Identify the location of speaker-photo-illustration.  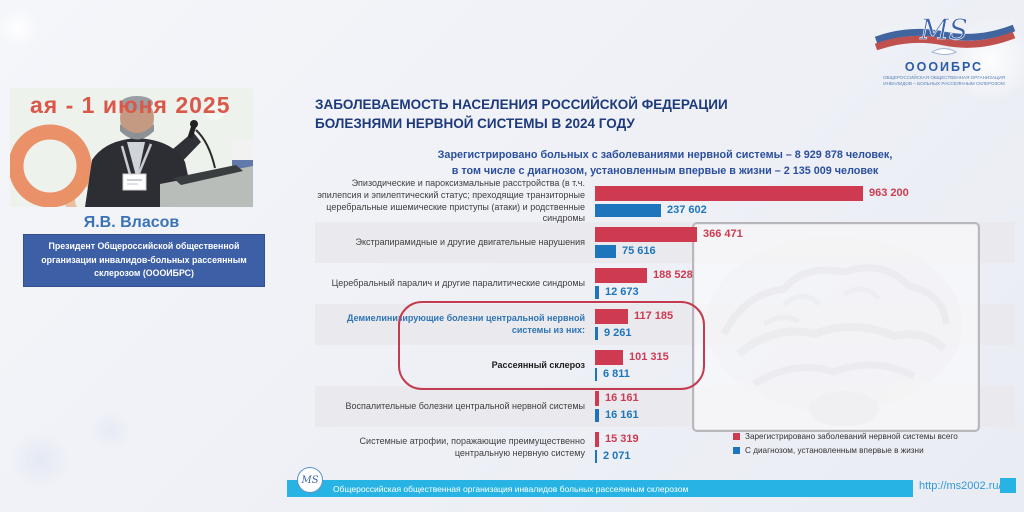
(131, 147).